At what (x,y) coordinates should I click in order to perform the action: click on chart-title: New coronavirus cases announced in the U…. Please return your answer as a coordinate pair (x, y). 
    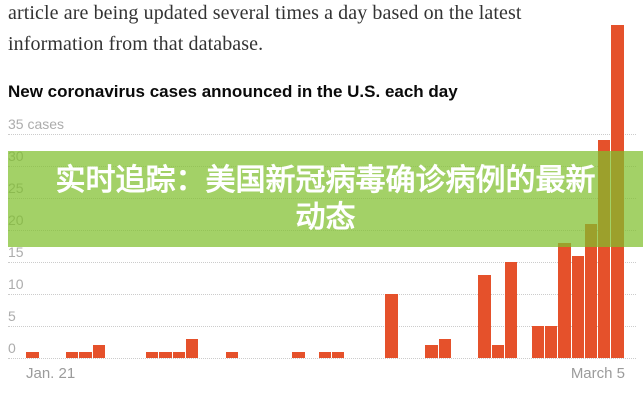
    Looking at the image, I should click on (233, 91).